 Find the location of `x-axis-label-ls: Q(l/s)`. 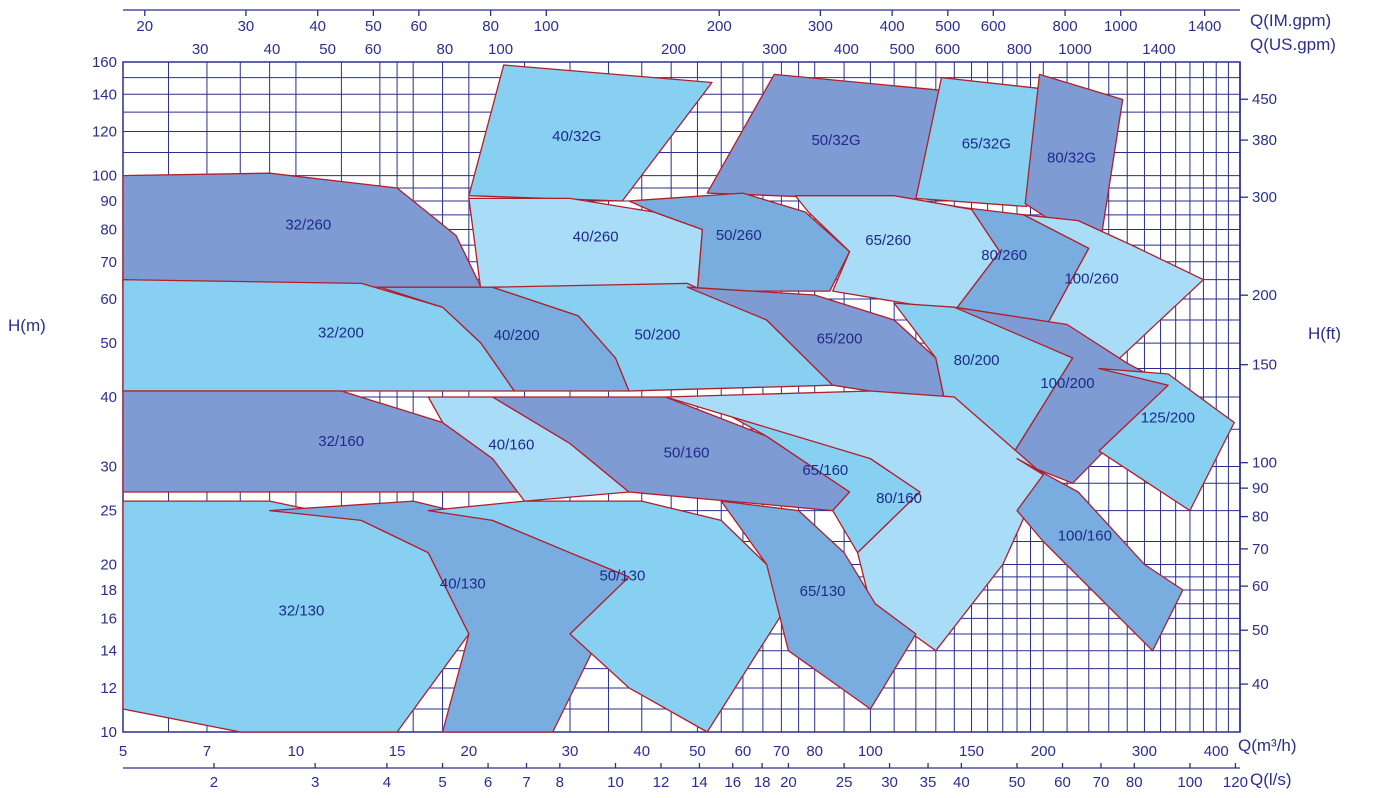

x-axis-label-ls: Q(l/s) is located at coordinates (1271, 779).